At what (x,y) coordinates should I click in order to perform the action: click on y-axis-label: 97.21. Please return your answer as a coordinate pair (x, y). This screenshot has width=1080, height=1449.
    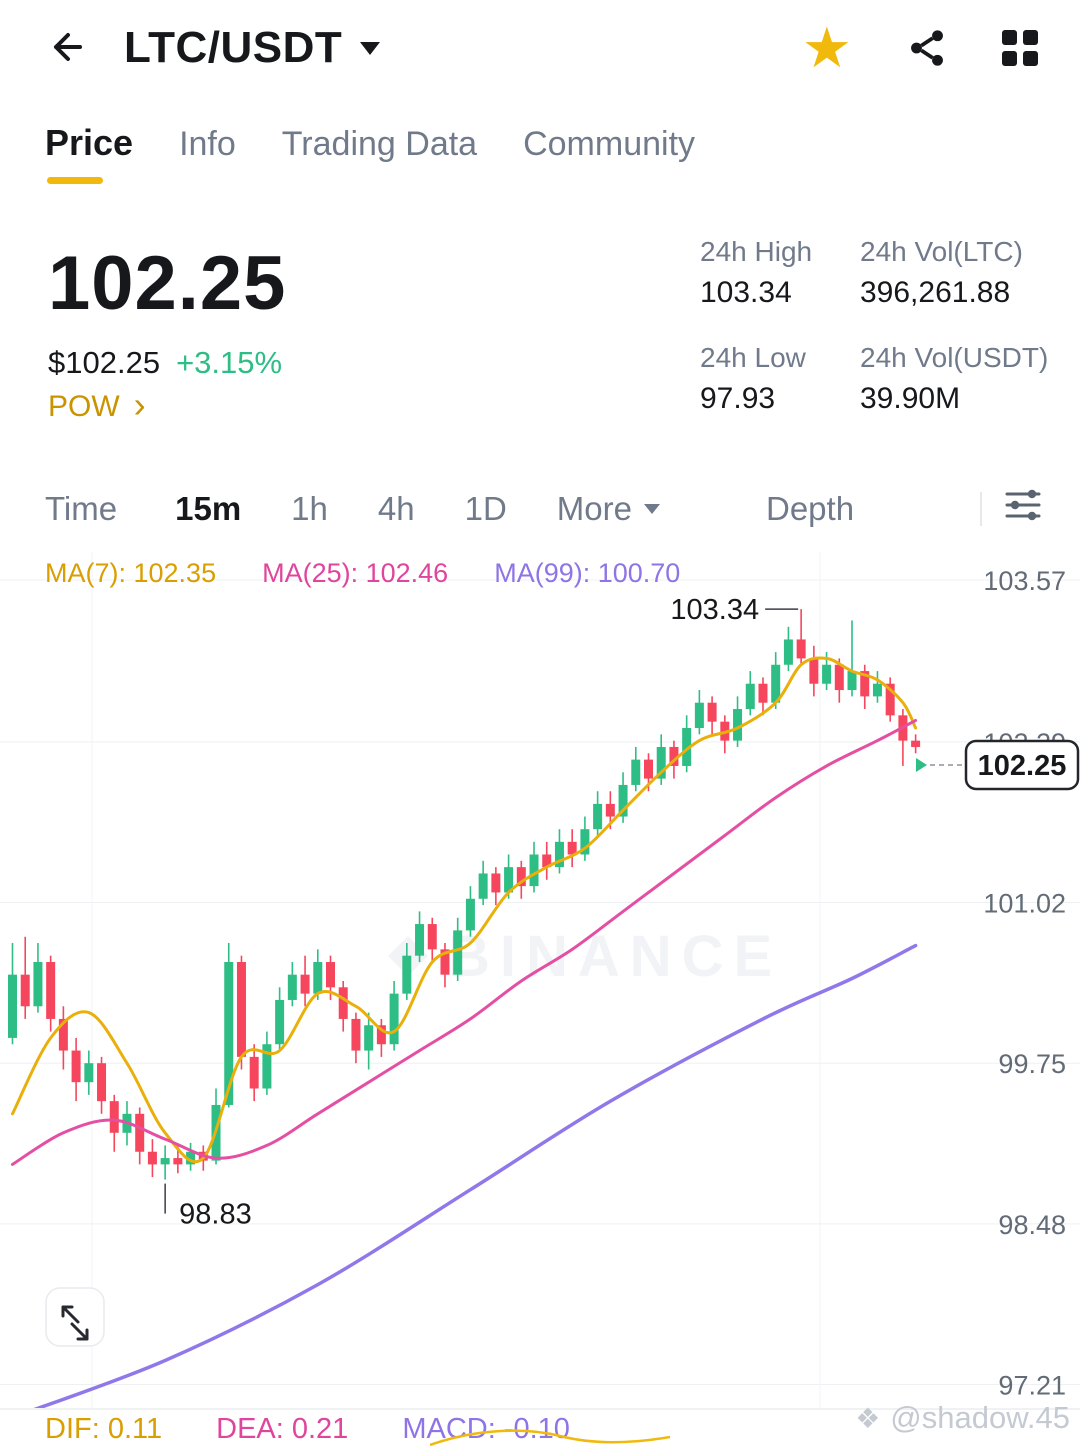
    Looking at the image, I should click on (1032, 1386).